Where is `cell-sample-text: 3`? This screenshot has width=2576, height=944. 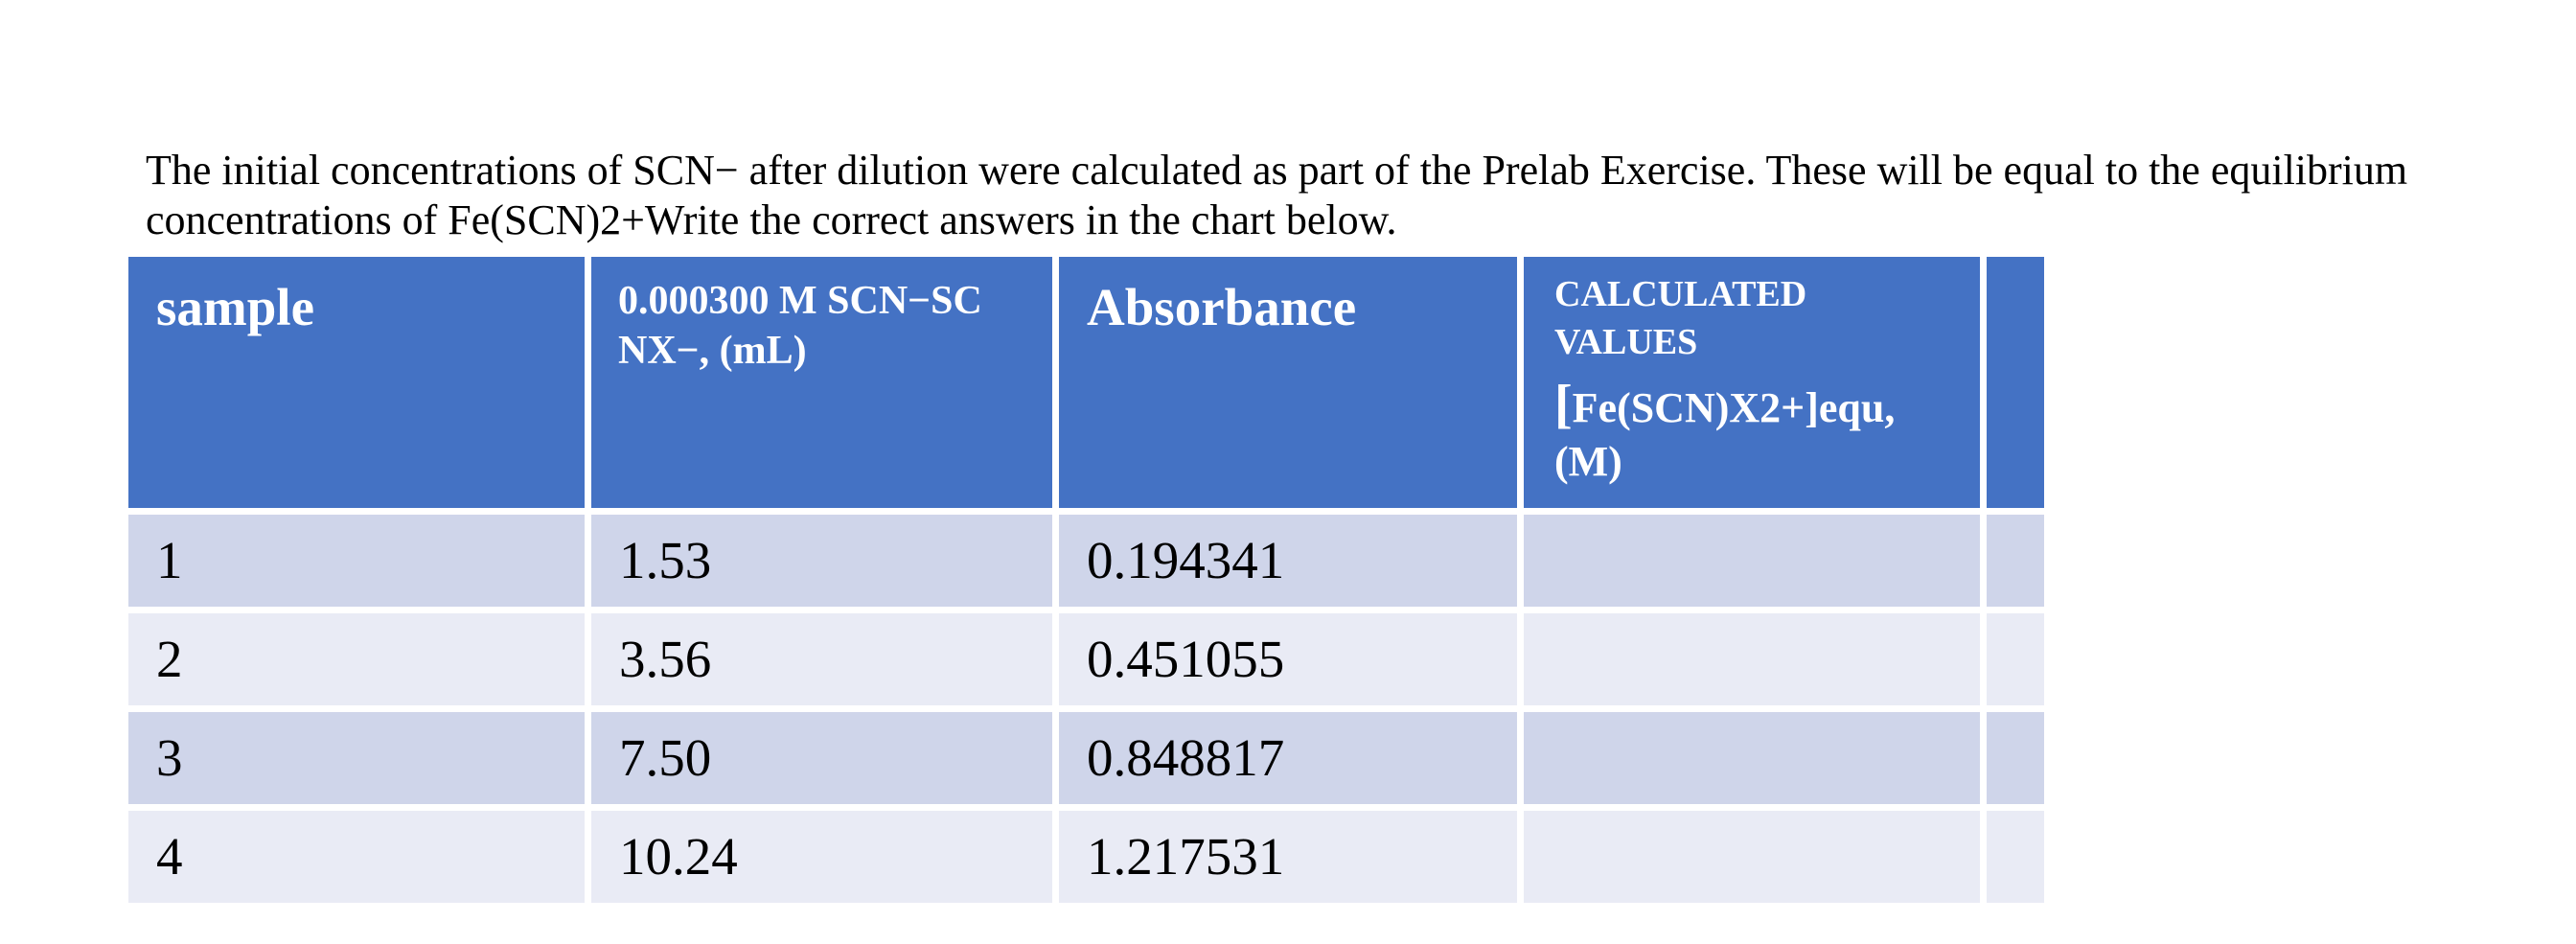 cell-sample-text: 3 is located at coordinates (169, 757).